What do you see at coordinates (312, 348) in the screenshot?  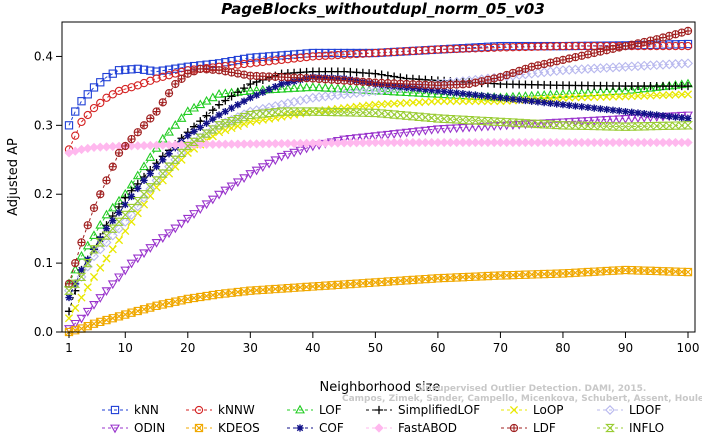 I see `x-tick-label: 40` at bounding box center [312, 348].